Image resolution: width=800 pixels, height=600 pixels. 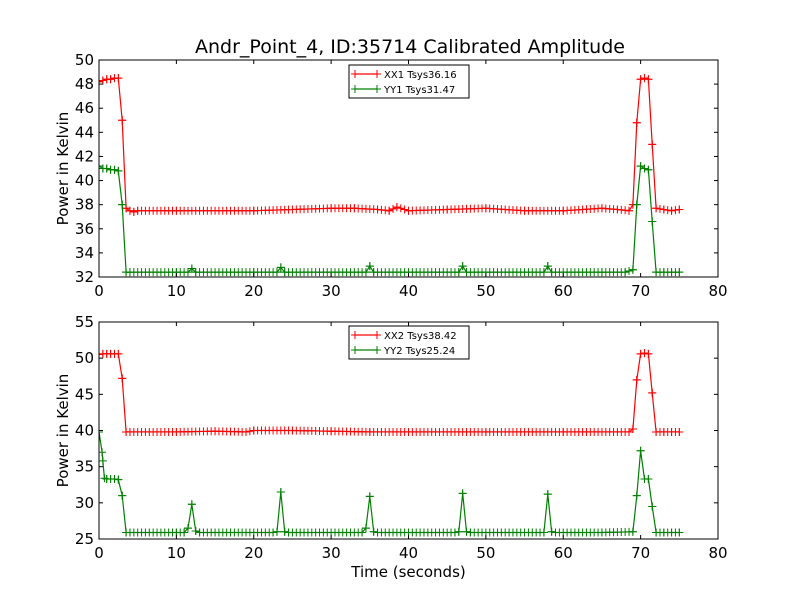 What do you see at coordinates (84, 253) in the screenshot?
I see `y-tick-label: 34` at bounding box center [84, 253].